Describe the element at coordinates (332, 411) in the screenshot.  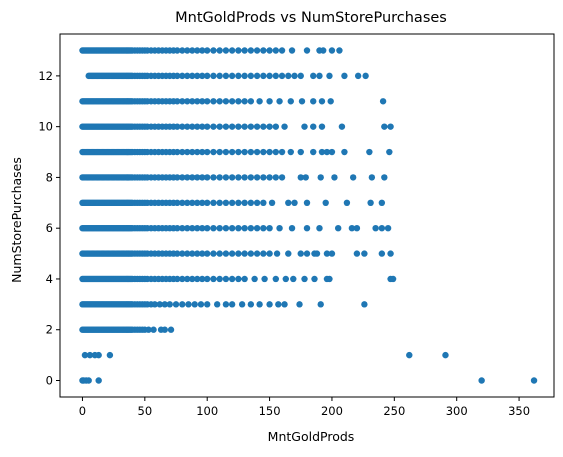
I see `x-tick-label: 200` at that location.